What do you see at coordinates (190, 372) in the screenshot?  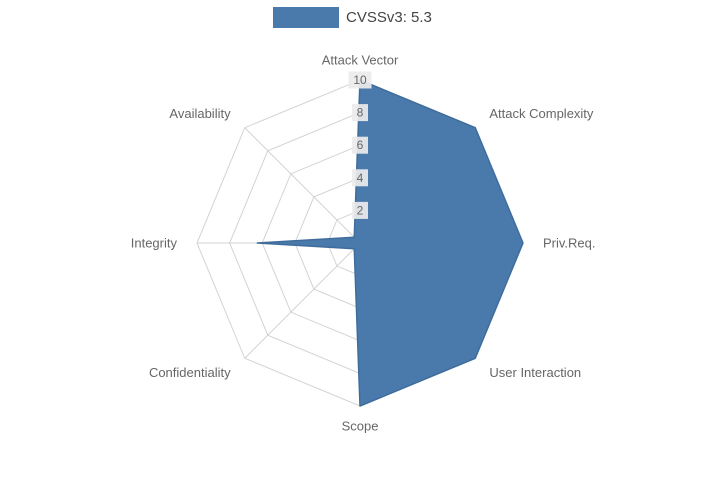 I see `axis-label: Confidentiality` at bounding box center [190, 372].